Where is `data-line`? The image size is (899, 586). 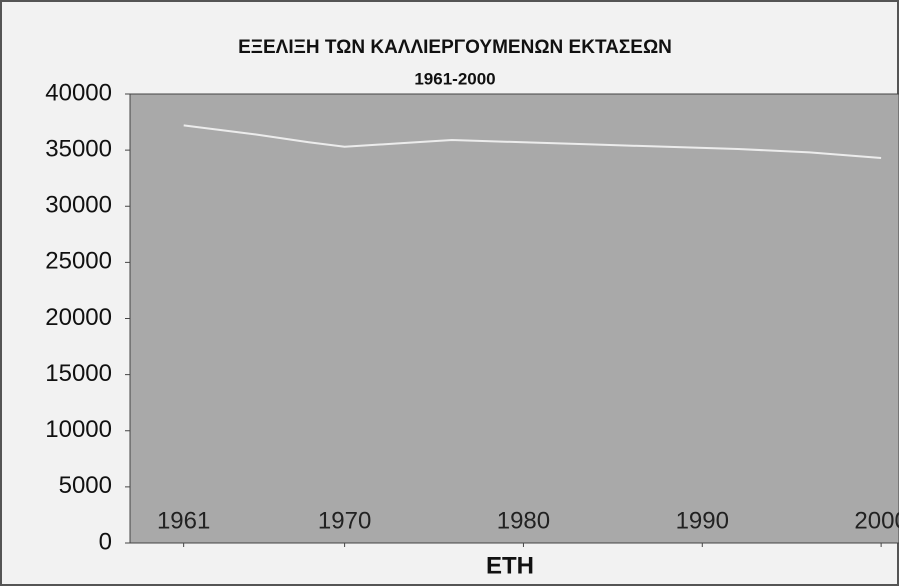
data-line is located at coordinates (532, 141).